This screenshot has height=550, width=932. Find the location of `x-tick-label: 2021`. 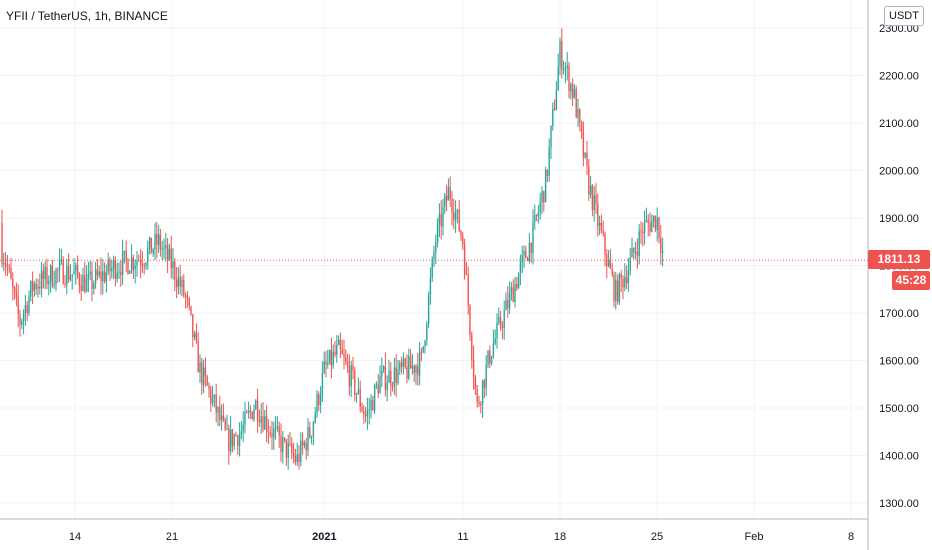

x-tick-label: 2021 is located at coordinates (324, 537).